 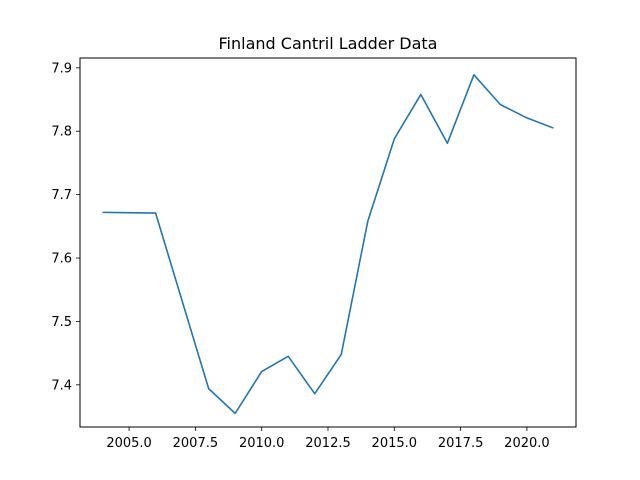 I want to click on x-tick-label: 2015.0, so click(x=395, y=443).